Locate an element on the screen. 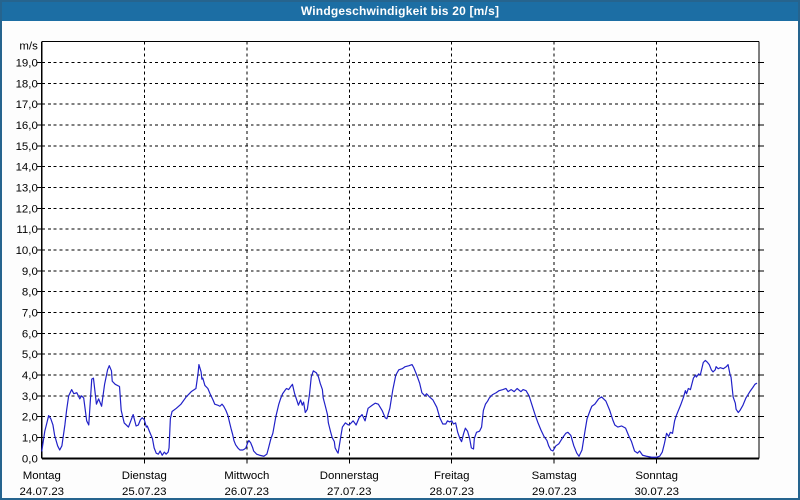 The image size is (800, 500). chart-title: Windgeschwindigkeit bis 20 [m/s] is located at coordinates (400, 11).